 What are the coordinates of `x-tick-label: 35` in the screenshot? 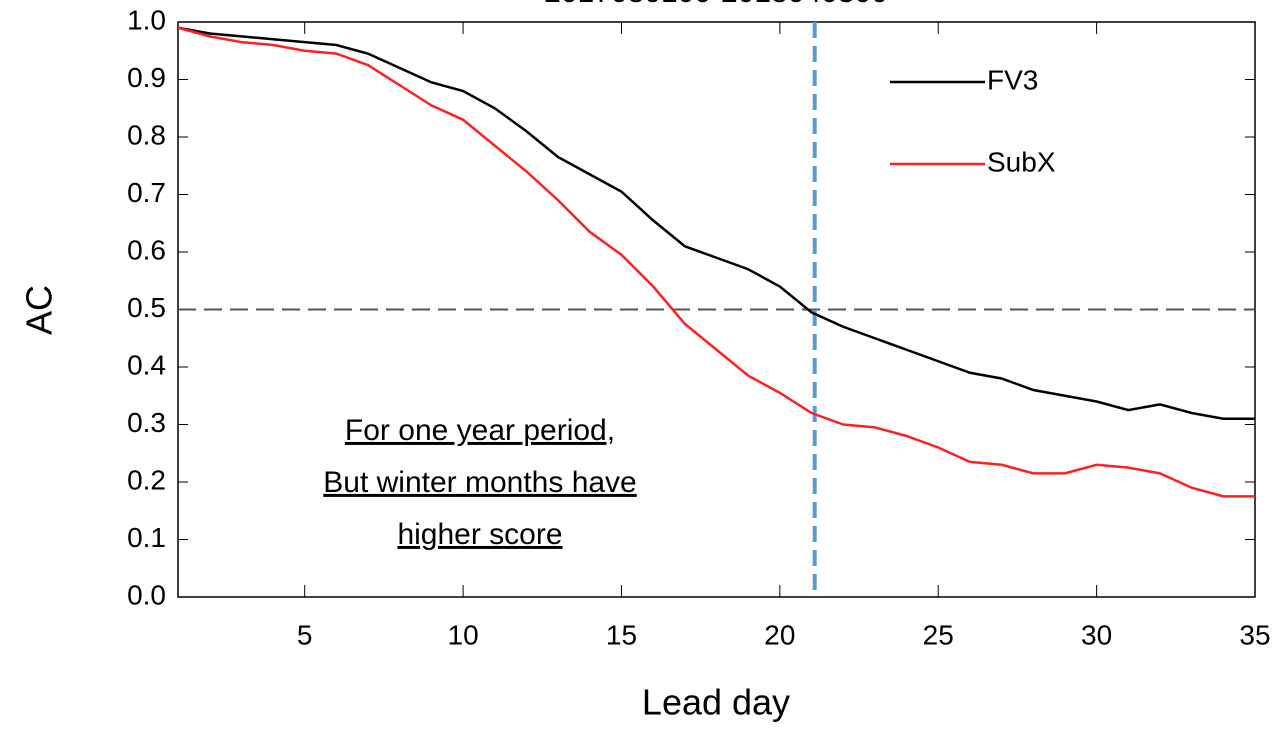 It's located at (1254, 634).